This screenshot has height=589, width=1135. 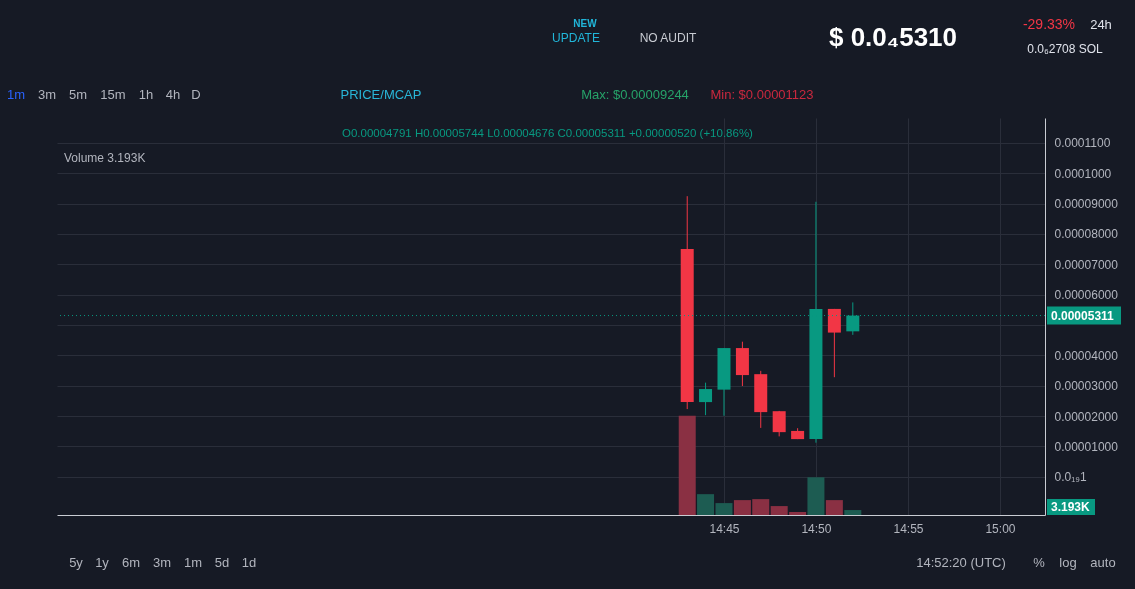 What do you see at coordinates (1086, 234) in the screenshot?
I see `y-tick-label: 0.00008000` at bounding box center [1086, 234].